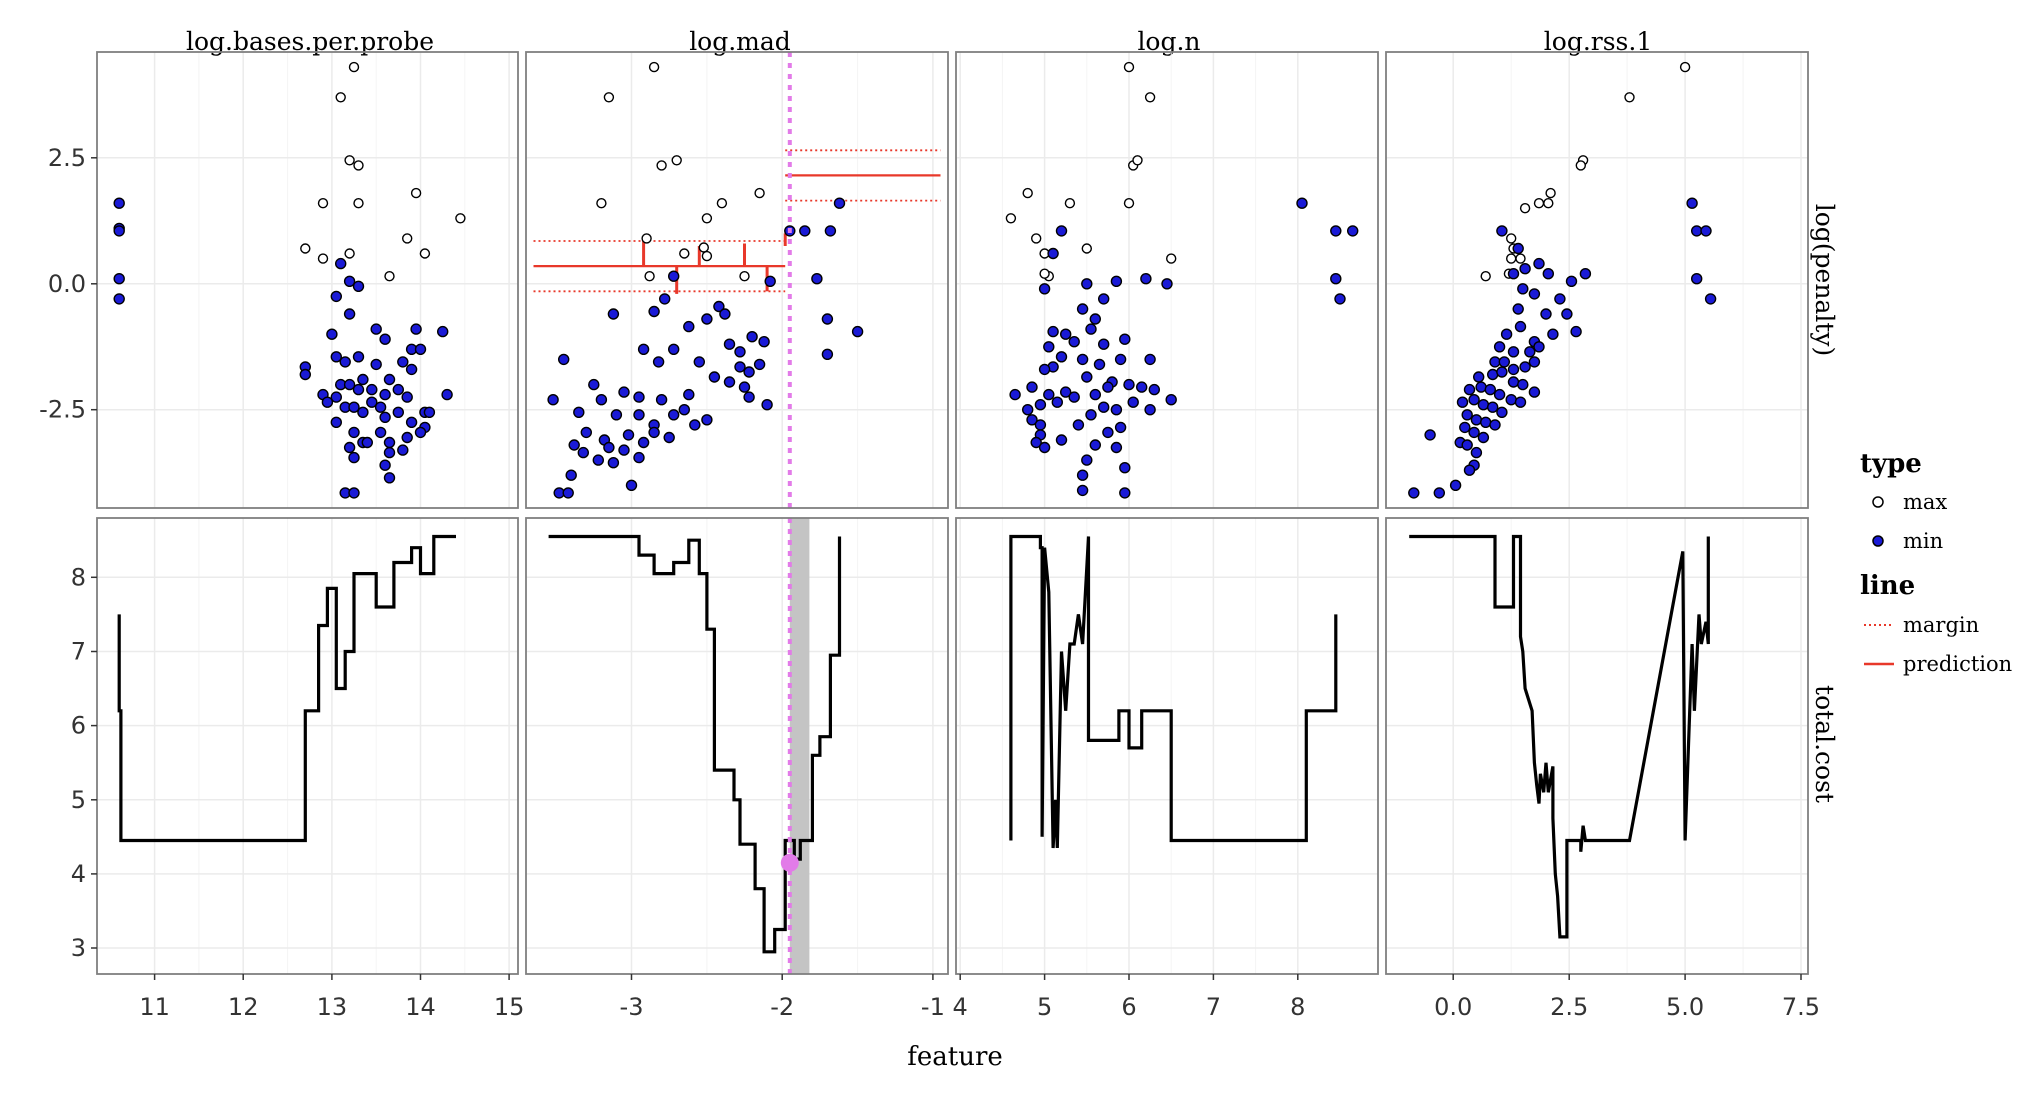 The width and height of the screenshot is (2032, 1110). Describe the element at coordinates (789, 862) in the screenshot. I see `best-cost-point` at that location.